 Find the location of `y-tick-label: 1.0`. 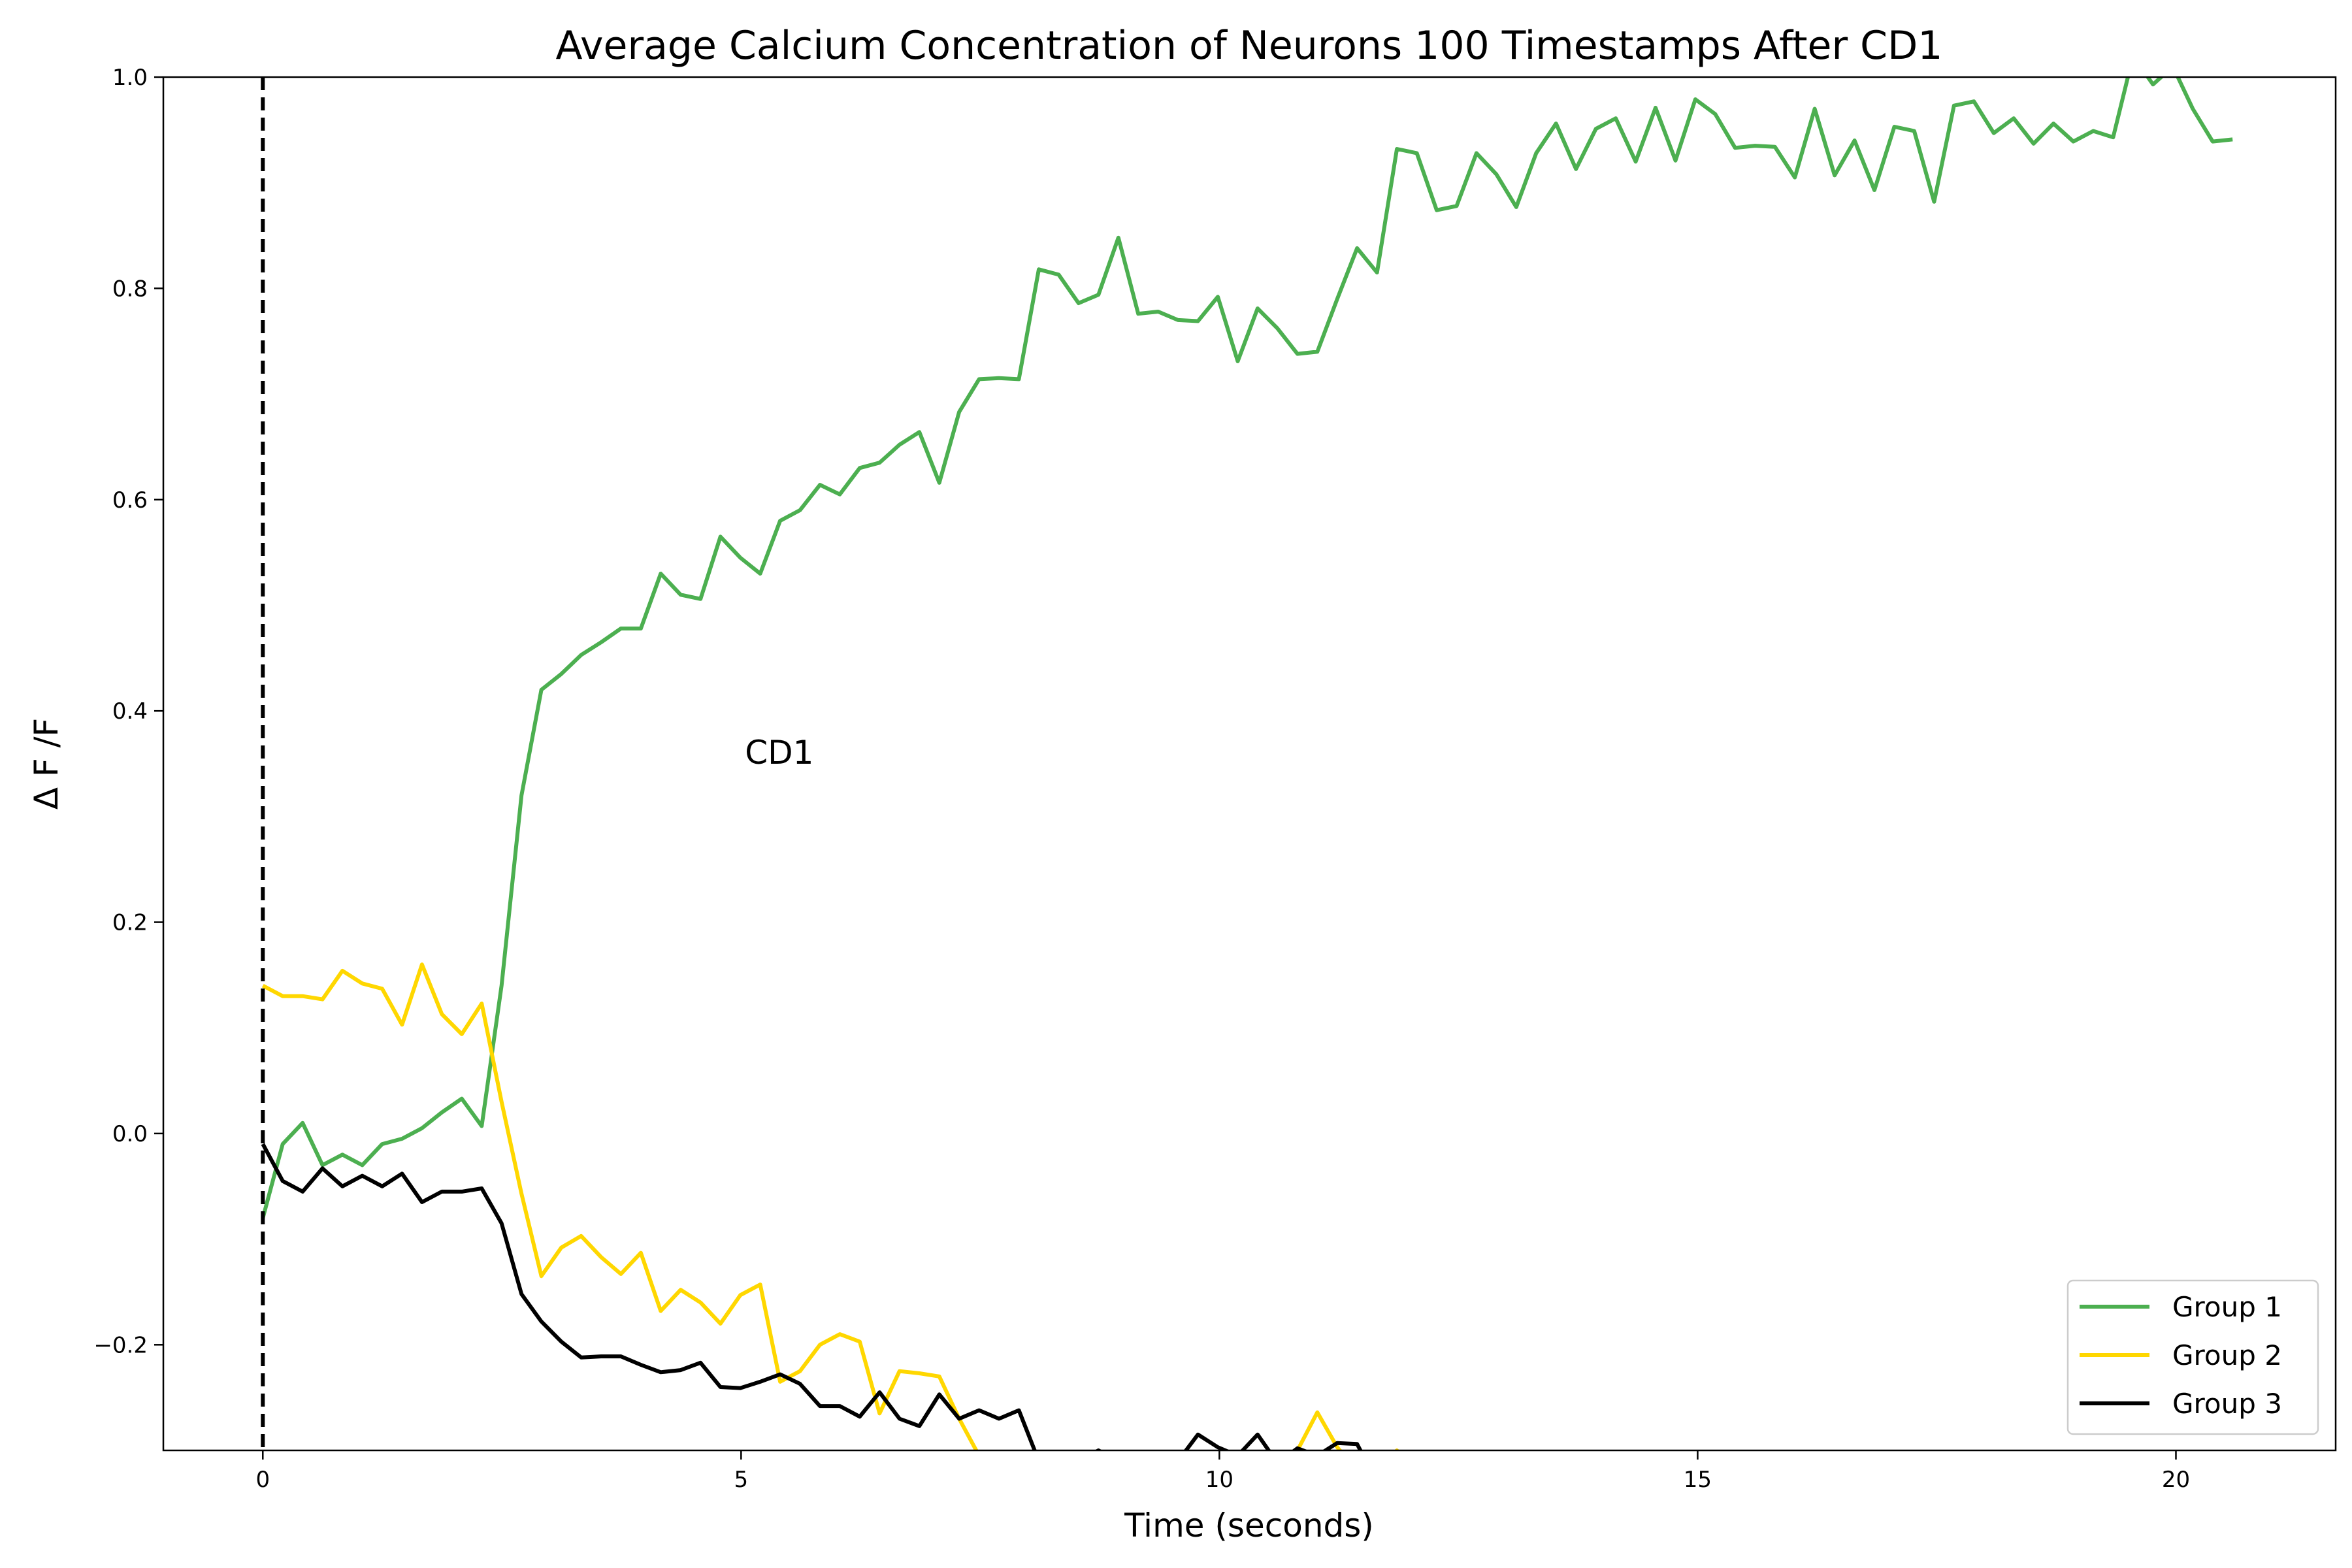

y-tick-label: 1.0 is located at coordinates (130, 78).